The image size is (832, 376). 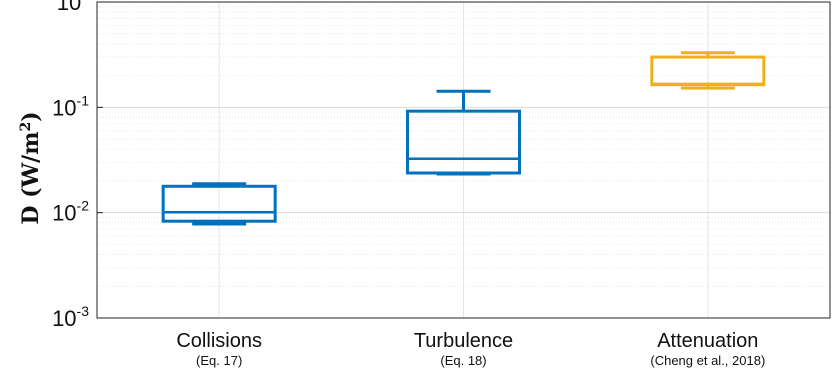 I want to click on y-tick-label: 10⁻³, so click(x=70, y=317).